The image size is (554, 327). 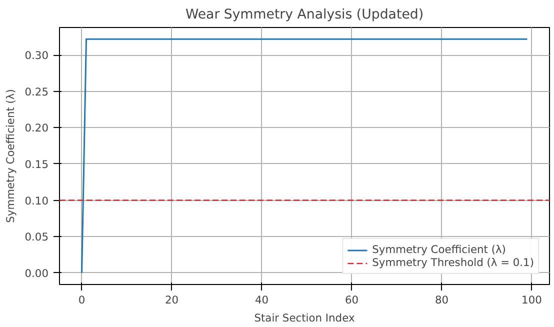 What do you see at coordinates (261, 300) in the screenshot?
I see `x-tick-label: 40` at bounding box center [261, 300].